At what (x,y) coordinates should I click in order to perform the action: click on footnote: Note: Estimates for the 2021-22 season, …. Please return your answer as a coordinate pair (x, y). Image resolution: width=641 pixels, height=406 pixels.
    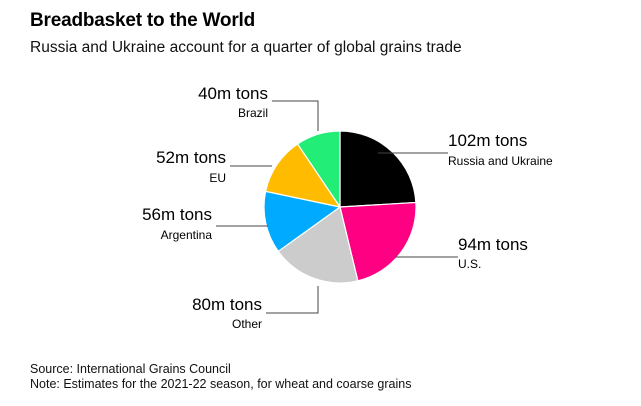
    Looking at the image, I should click on (221, 384).